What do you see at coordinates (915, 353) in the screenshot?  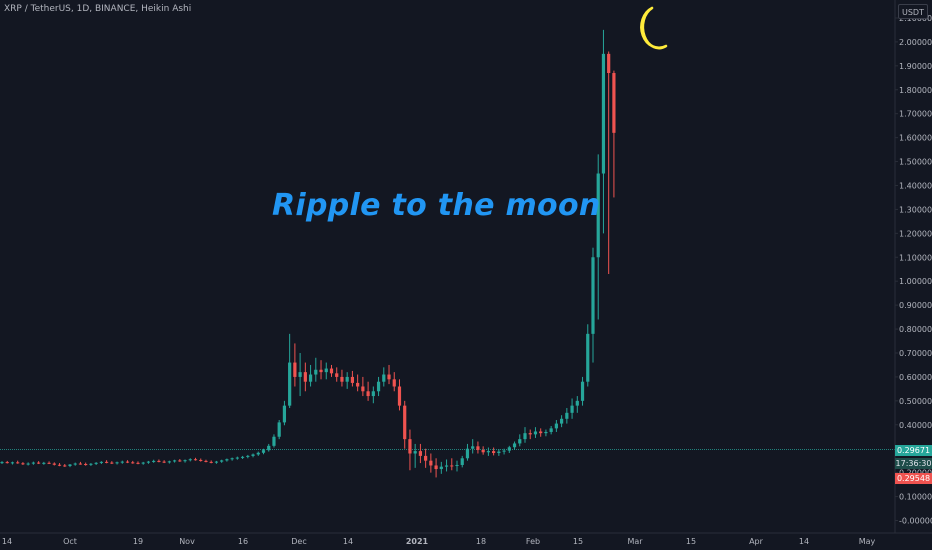 I see `y-tick-label: 0.70000` at bounding box center [915, 353].